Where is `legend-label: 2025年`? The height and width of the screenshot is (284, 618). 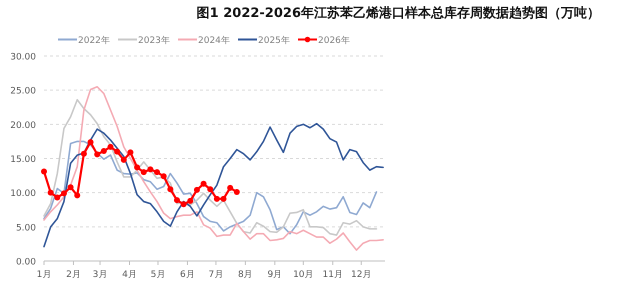 legend-label: 2025年 is located at coordinates (274, 40).